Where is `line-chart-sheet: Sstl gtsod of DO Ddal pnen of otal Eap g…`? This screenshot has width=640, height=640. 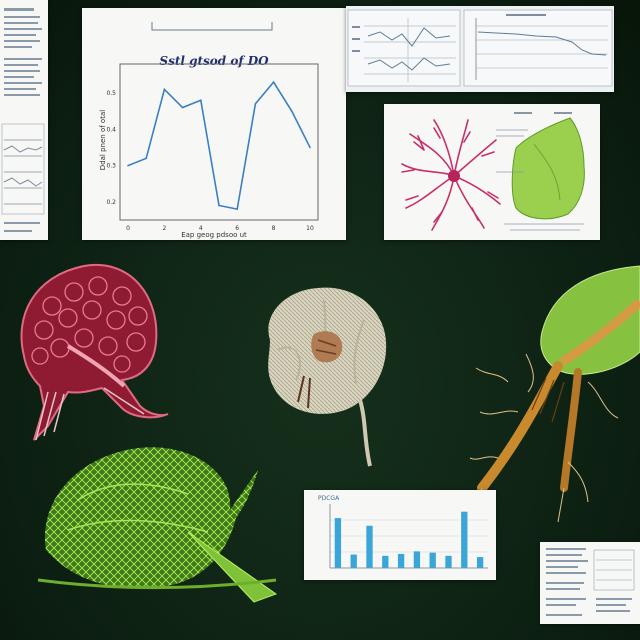 line-chart-sheet: Sstl gtsod of DO Ddal pnen of otal Eap g… is located at coordinates (214, 124).